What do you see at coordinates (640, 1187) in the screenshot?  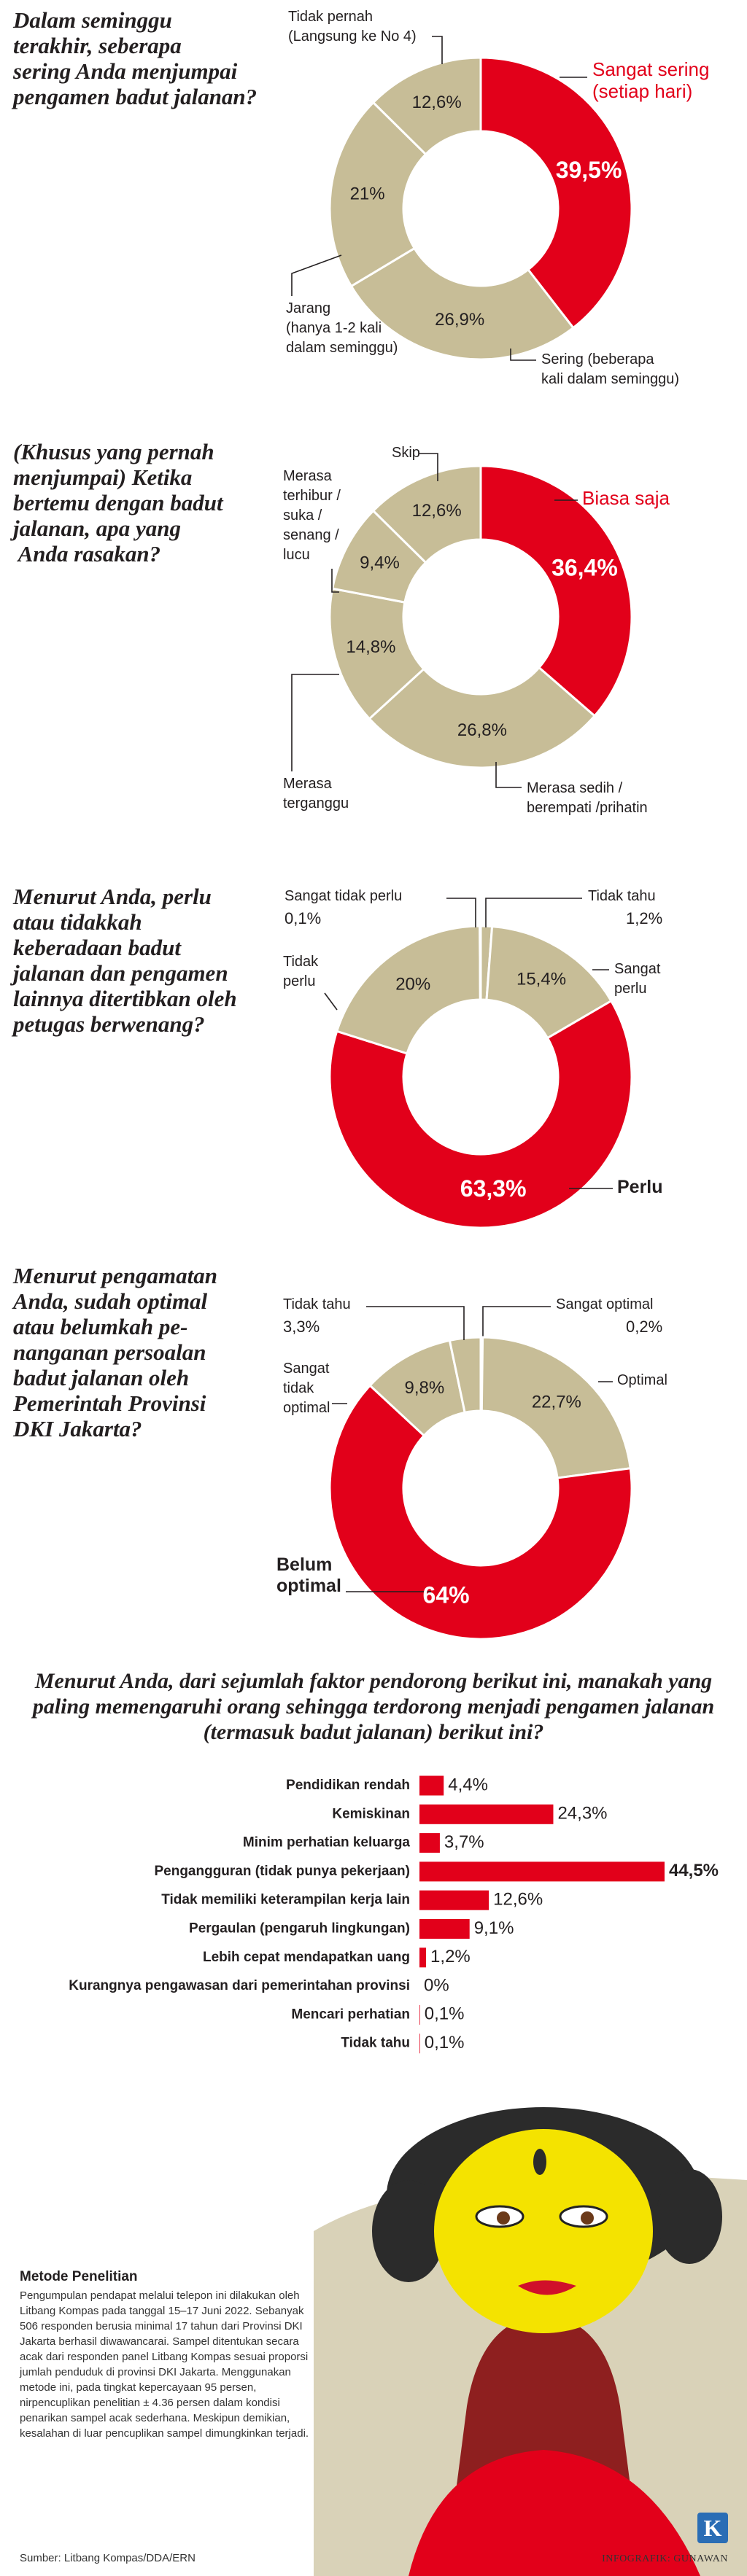 I see `slice-label: Perlu` at bounding box center [640, 1187].